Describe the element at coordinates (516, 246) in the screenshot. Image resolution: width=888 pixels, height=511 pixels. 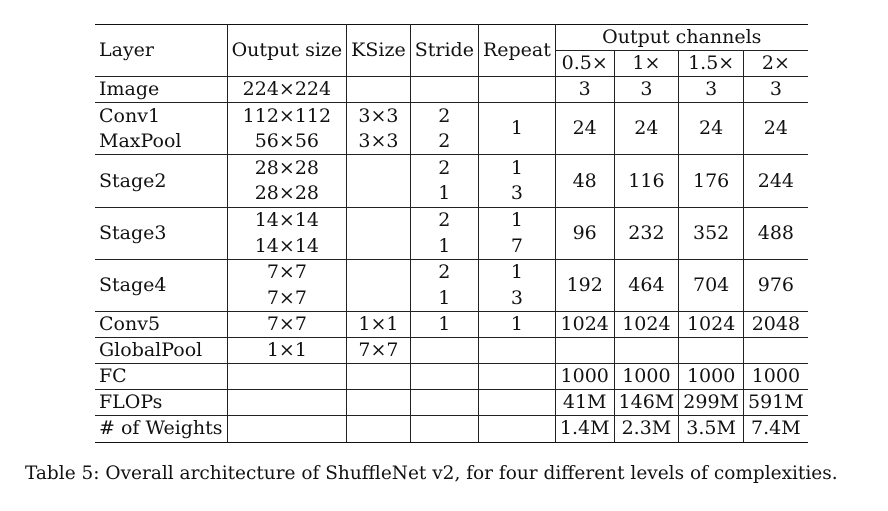
I see `cell-repeat: 7` at that location.